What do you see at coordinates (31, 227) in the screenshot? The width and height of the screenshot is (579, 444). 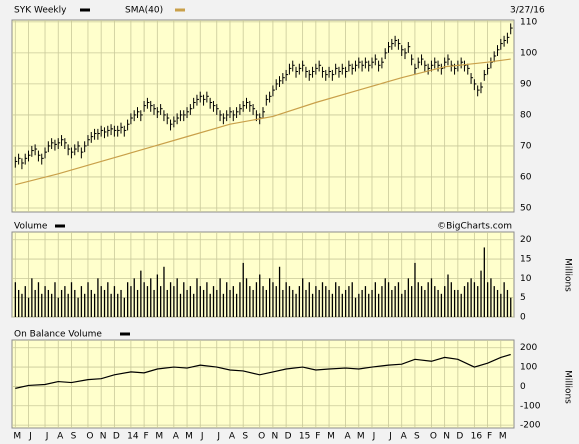 I see `panel-title: Volume` at bounding box center [31, 227].